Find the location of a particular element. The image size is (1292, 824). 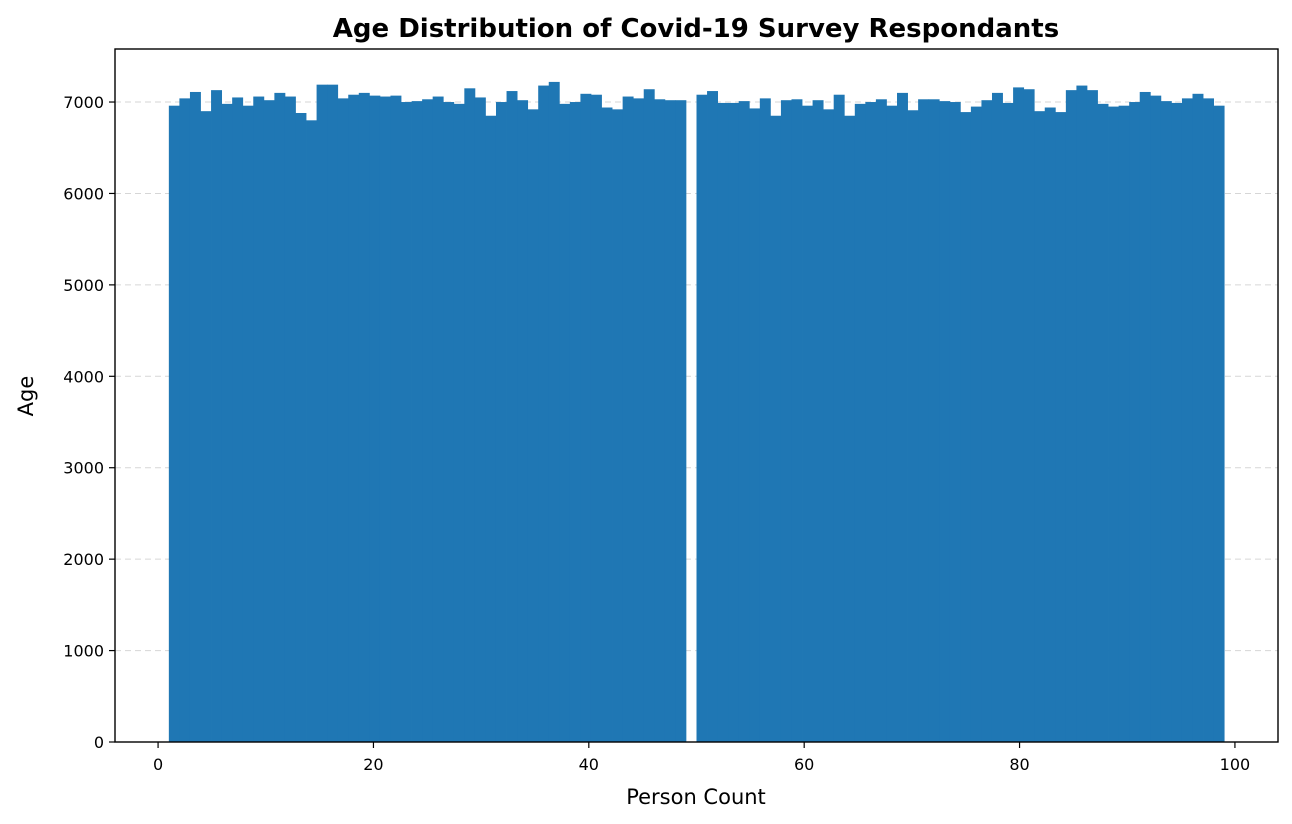

y-tick-label: 4000 is located at coordinates (83, 376).